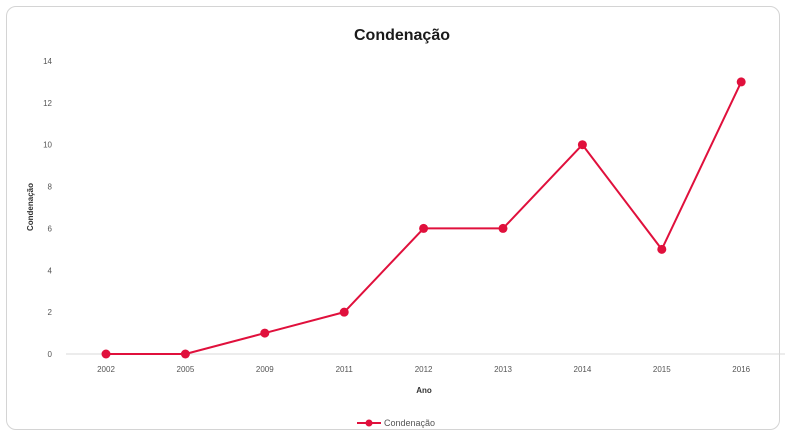 The image size is (788, 438). I want to click on x-tick-label: 2009, so click(265, 369).